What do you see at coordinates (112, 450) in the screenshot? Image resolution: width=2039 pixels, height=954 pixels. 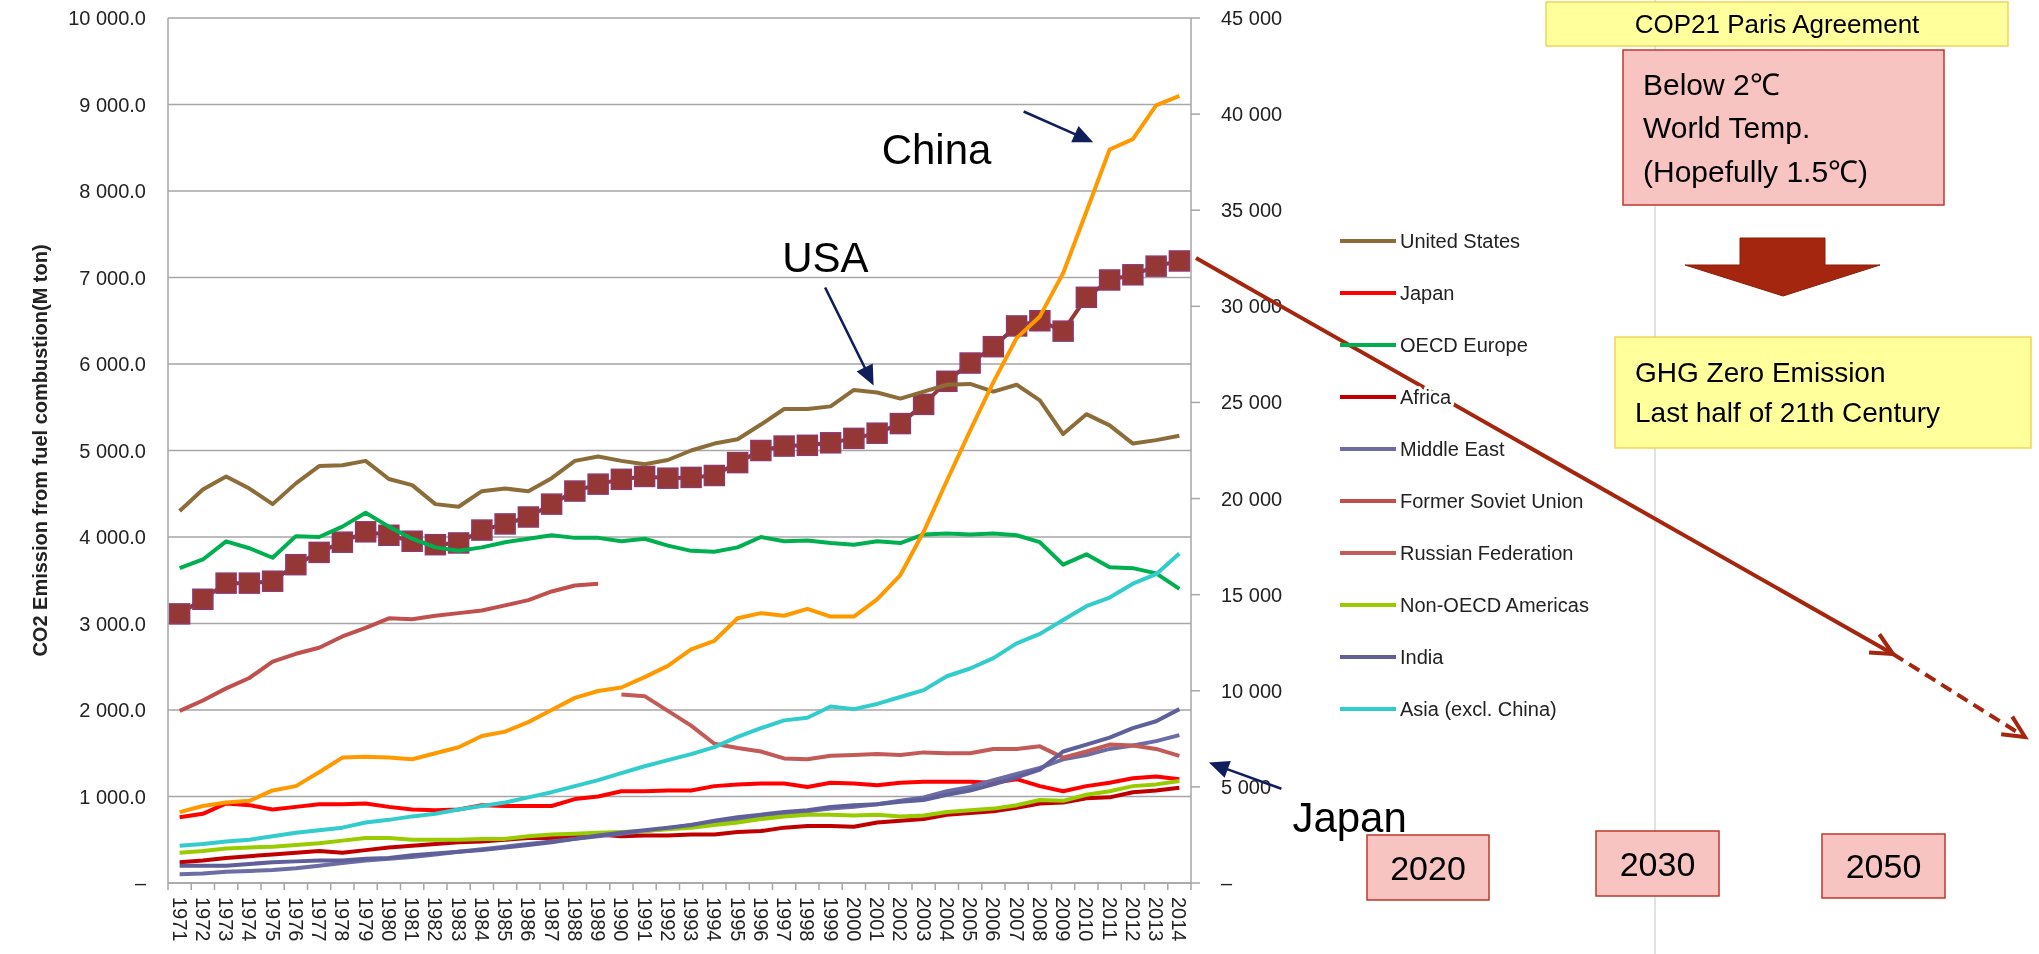 I see `y-tick-label: 5 000.0` at bounding box center [112, 450].